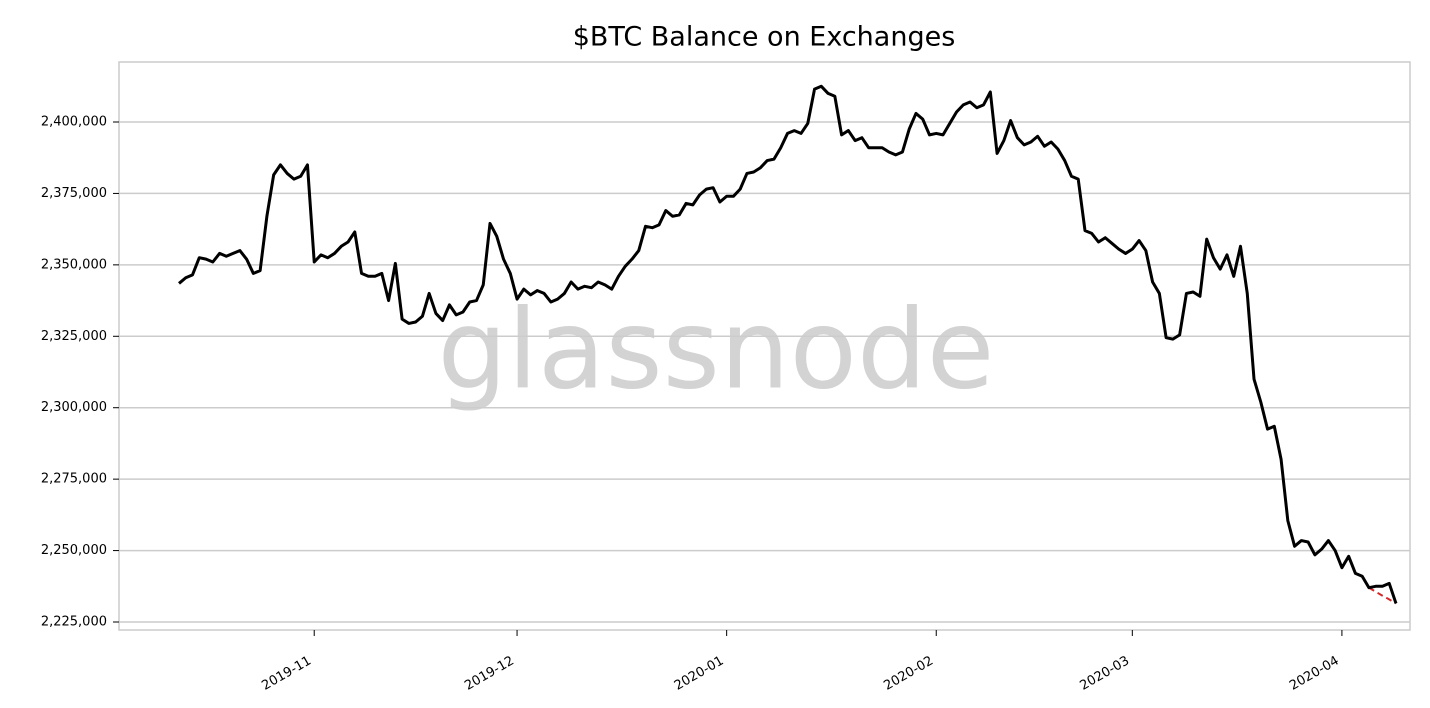 This screenshot has height=708, width=1430. I want to click on y-tick-label: 2,300,000, so click(74, 407).